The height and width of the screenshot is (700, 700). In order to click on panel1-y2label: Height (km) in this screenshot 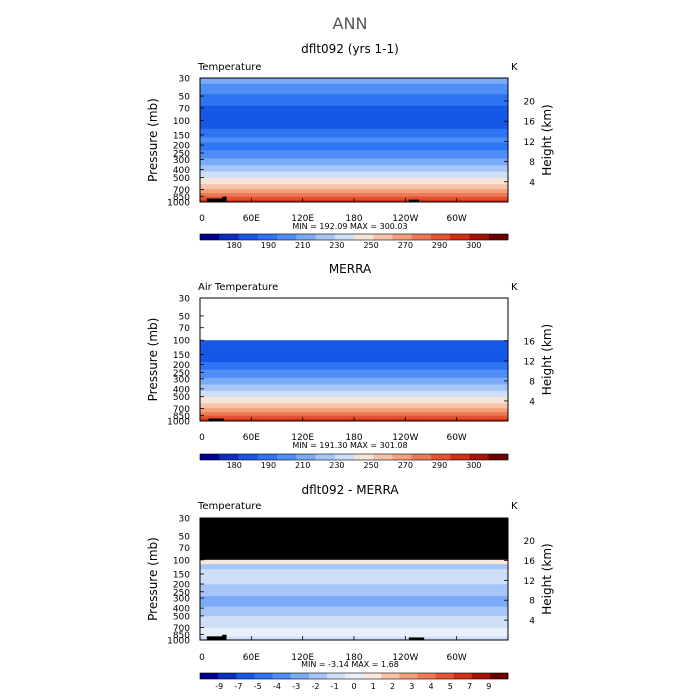, I will do `click(547, 139)`.